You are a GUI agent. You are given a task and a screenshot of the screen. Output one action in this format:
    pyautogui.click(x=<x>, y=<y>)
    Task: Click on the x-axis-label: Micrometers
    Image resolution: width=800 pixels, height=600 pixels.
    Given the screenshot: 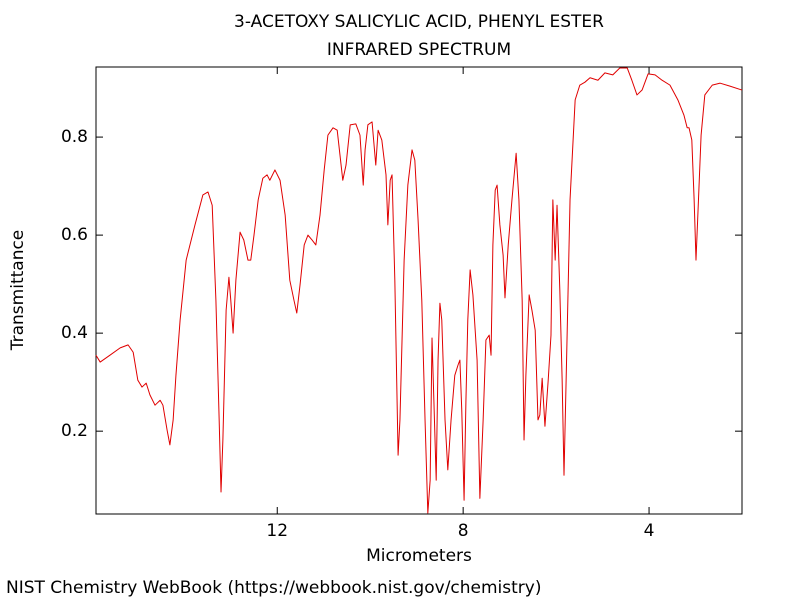 What is the action you would take?
    pyautogui.click(x=419, y=556)
    